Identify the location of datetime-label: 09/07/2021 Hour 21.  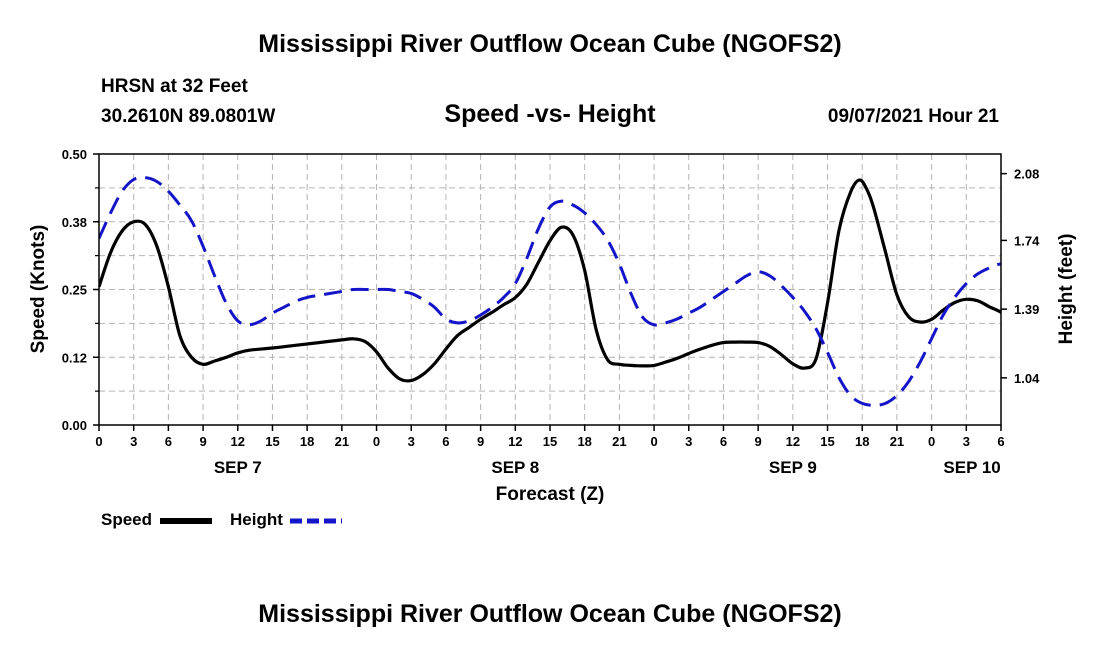
(913, 116).